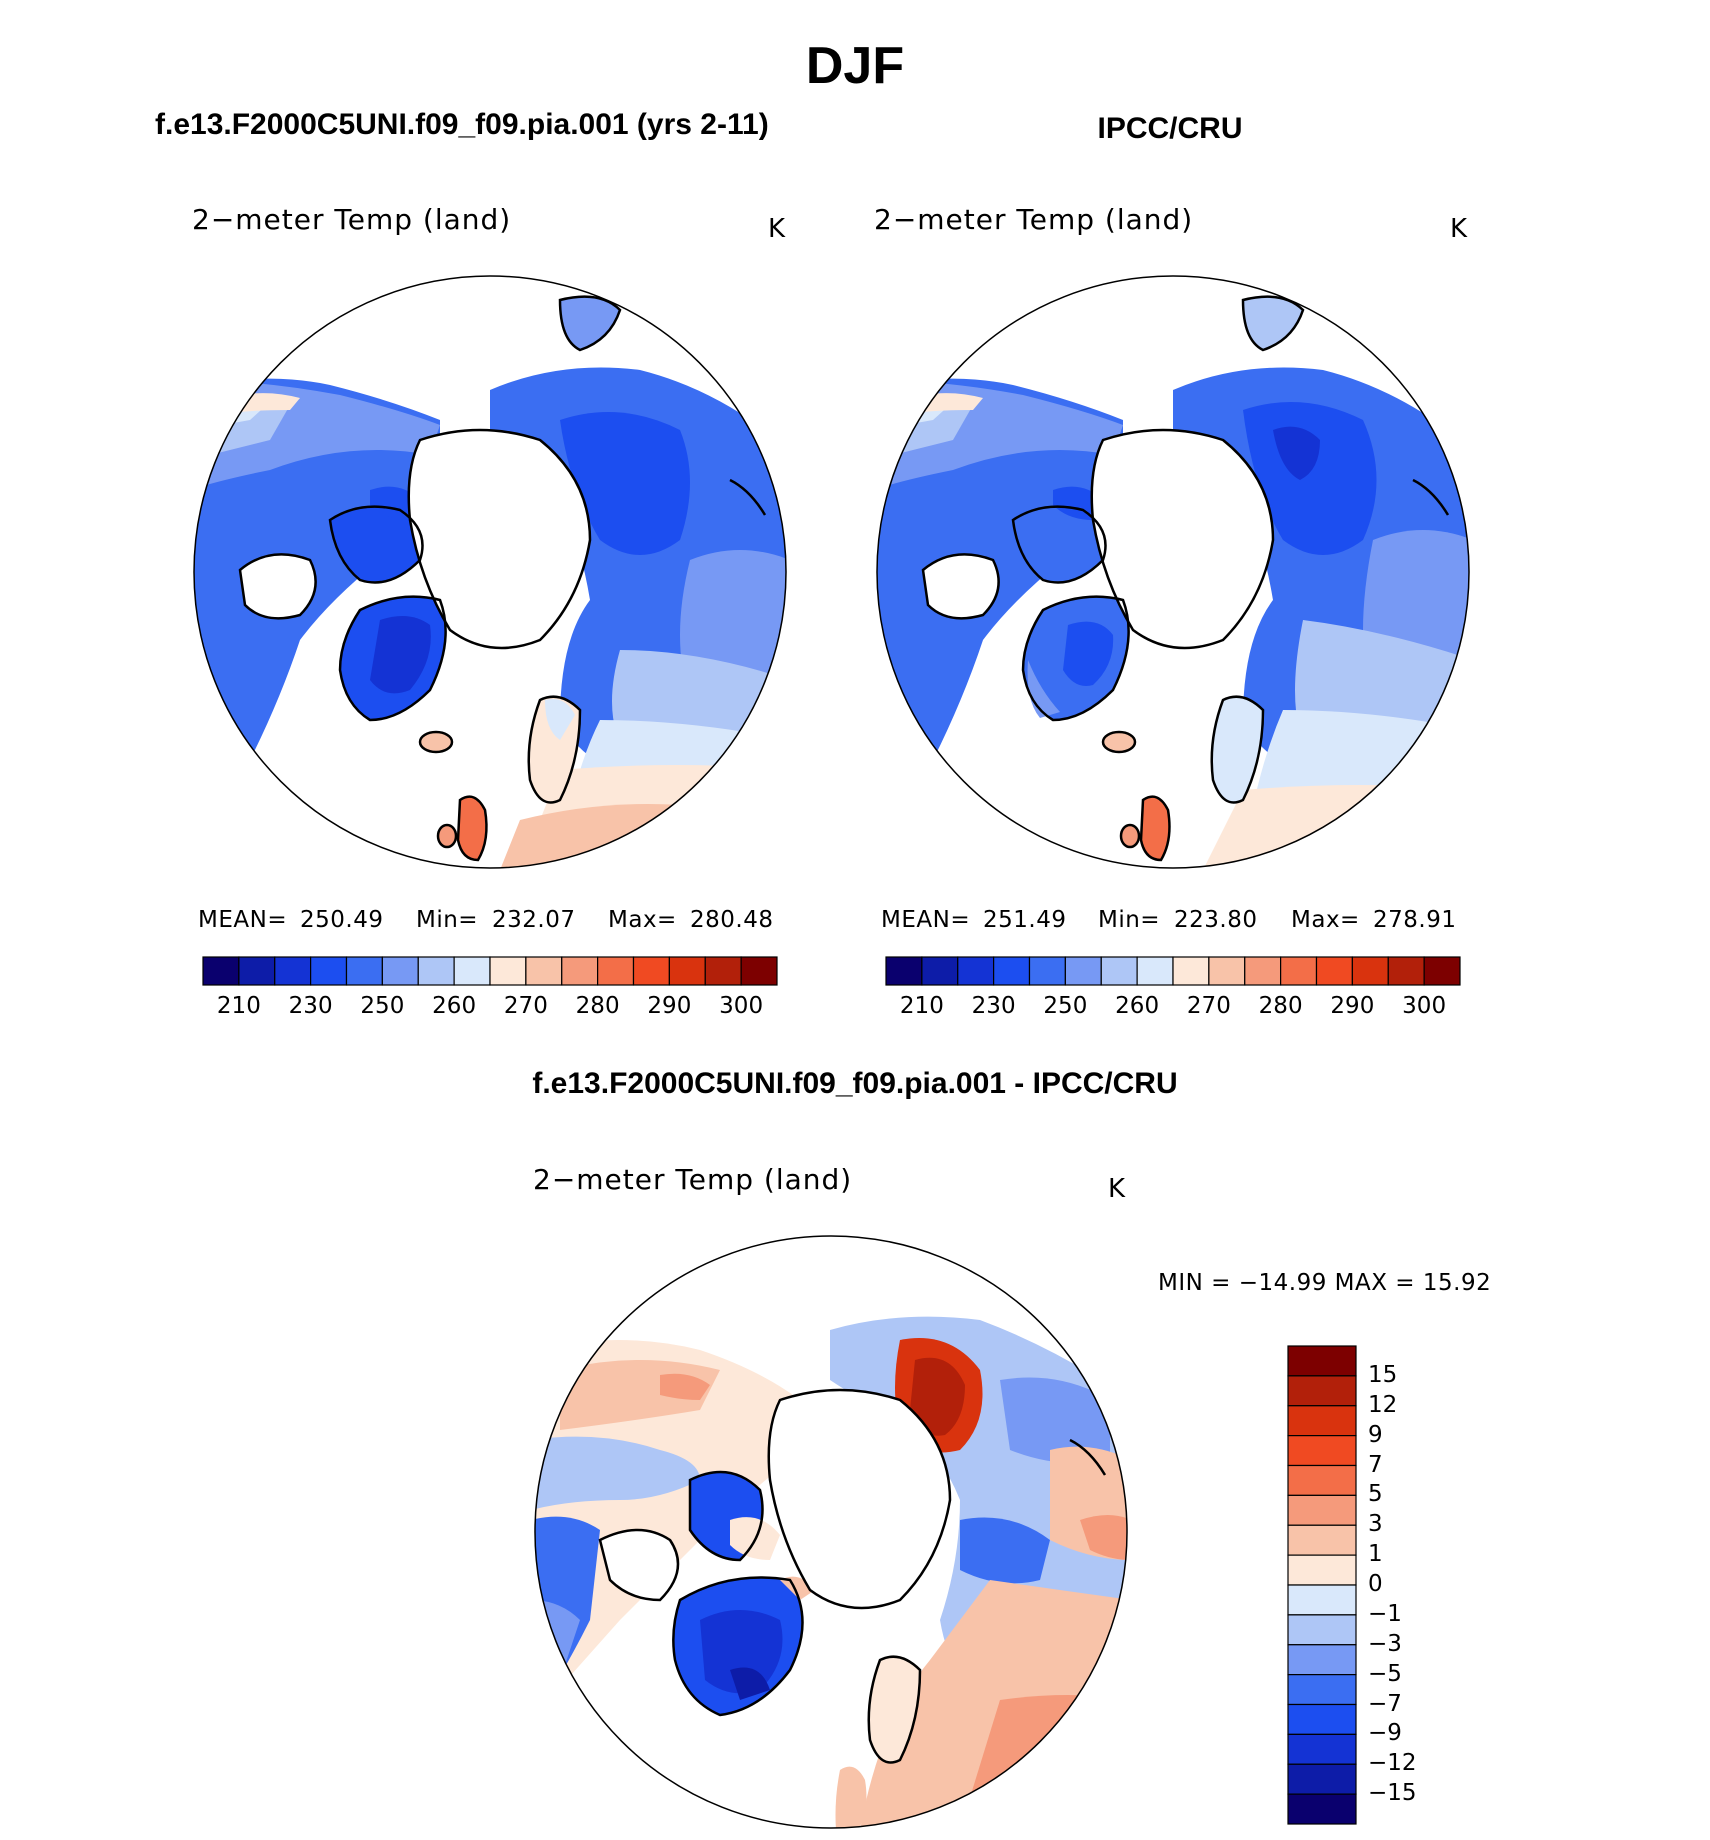  I want to click on polar-map-obs, so click(1173, 572).